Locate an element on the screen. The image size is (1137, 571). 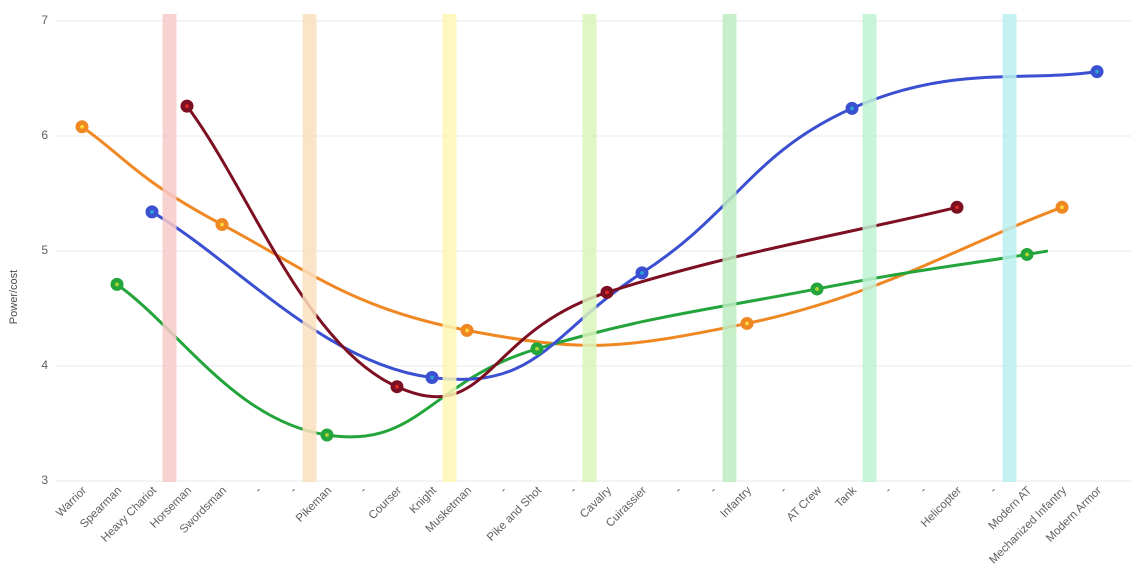
y-tick-label: 6 is located at coordinates (44, 135).